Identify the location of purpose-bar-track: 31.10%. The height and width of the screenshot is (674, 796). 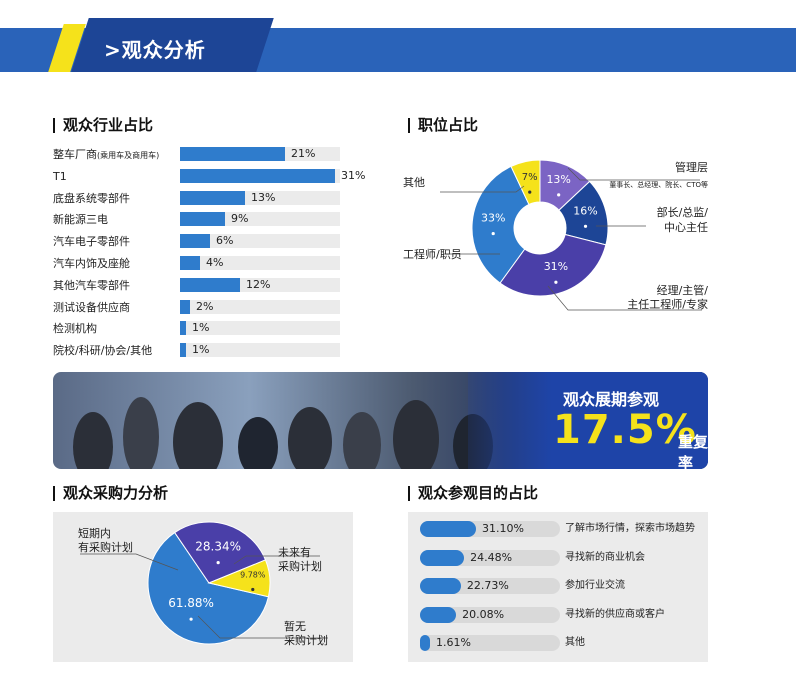
(490, 529).